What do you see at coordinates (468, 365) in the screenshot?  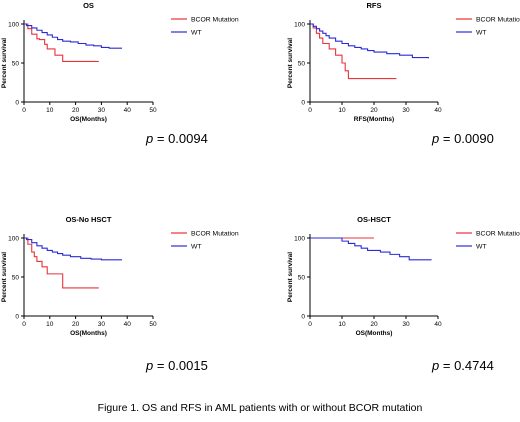 I see `p-value-text: = 0.4744` at bounding box center [468, 365].